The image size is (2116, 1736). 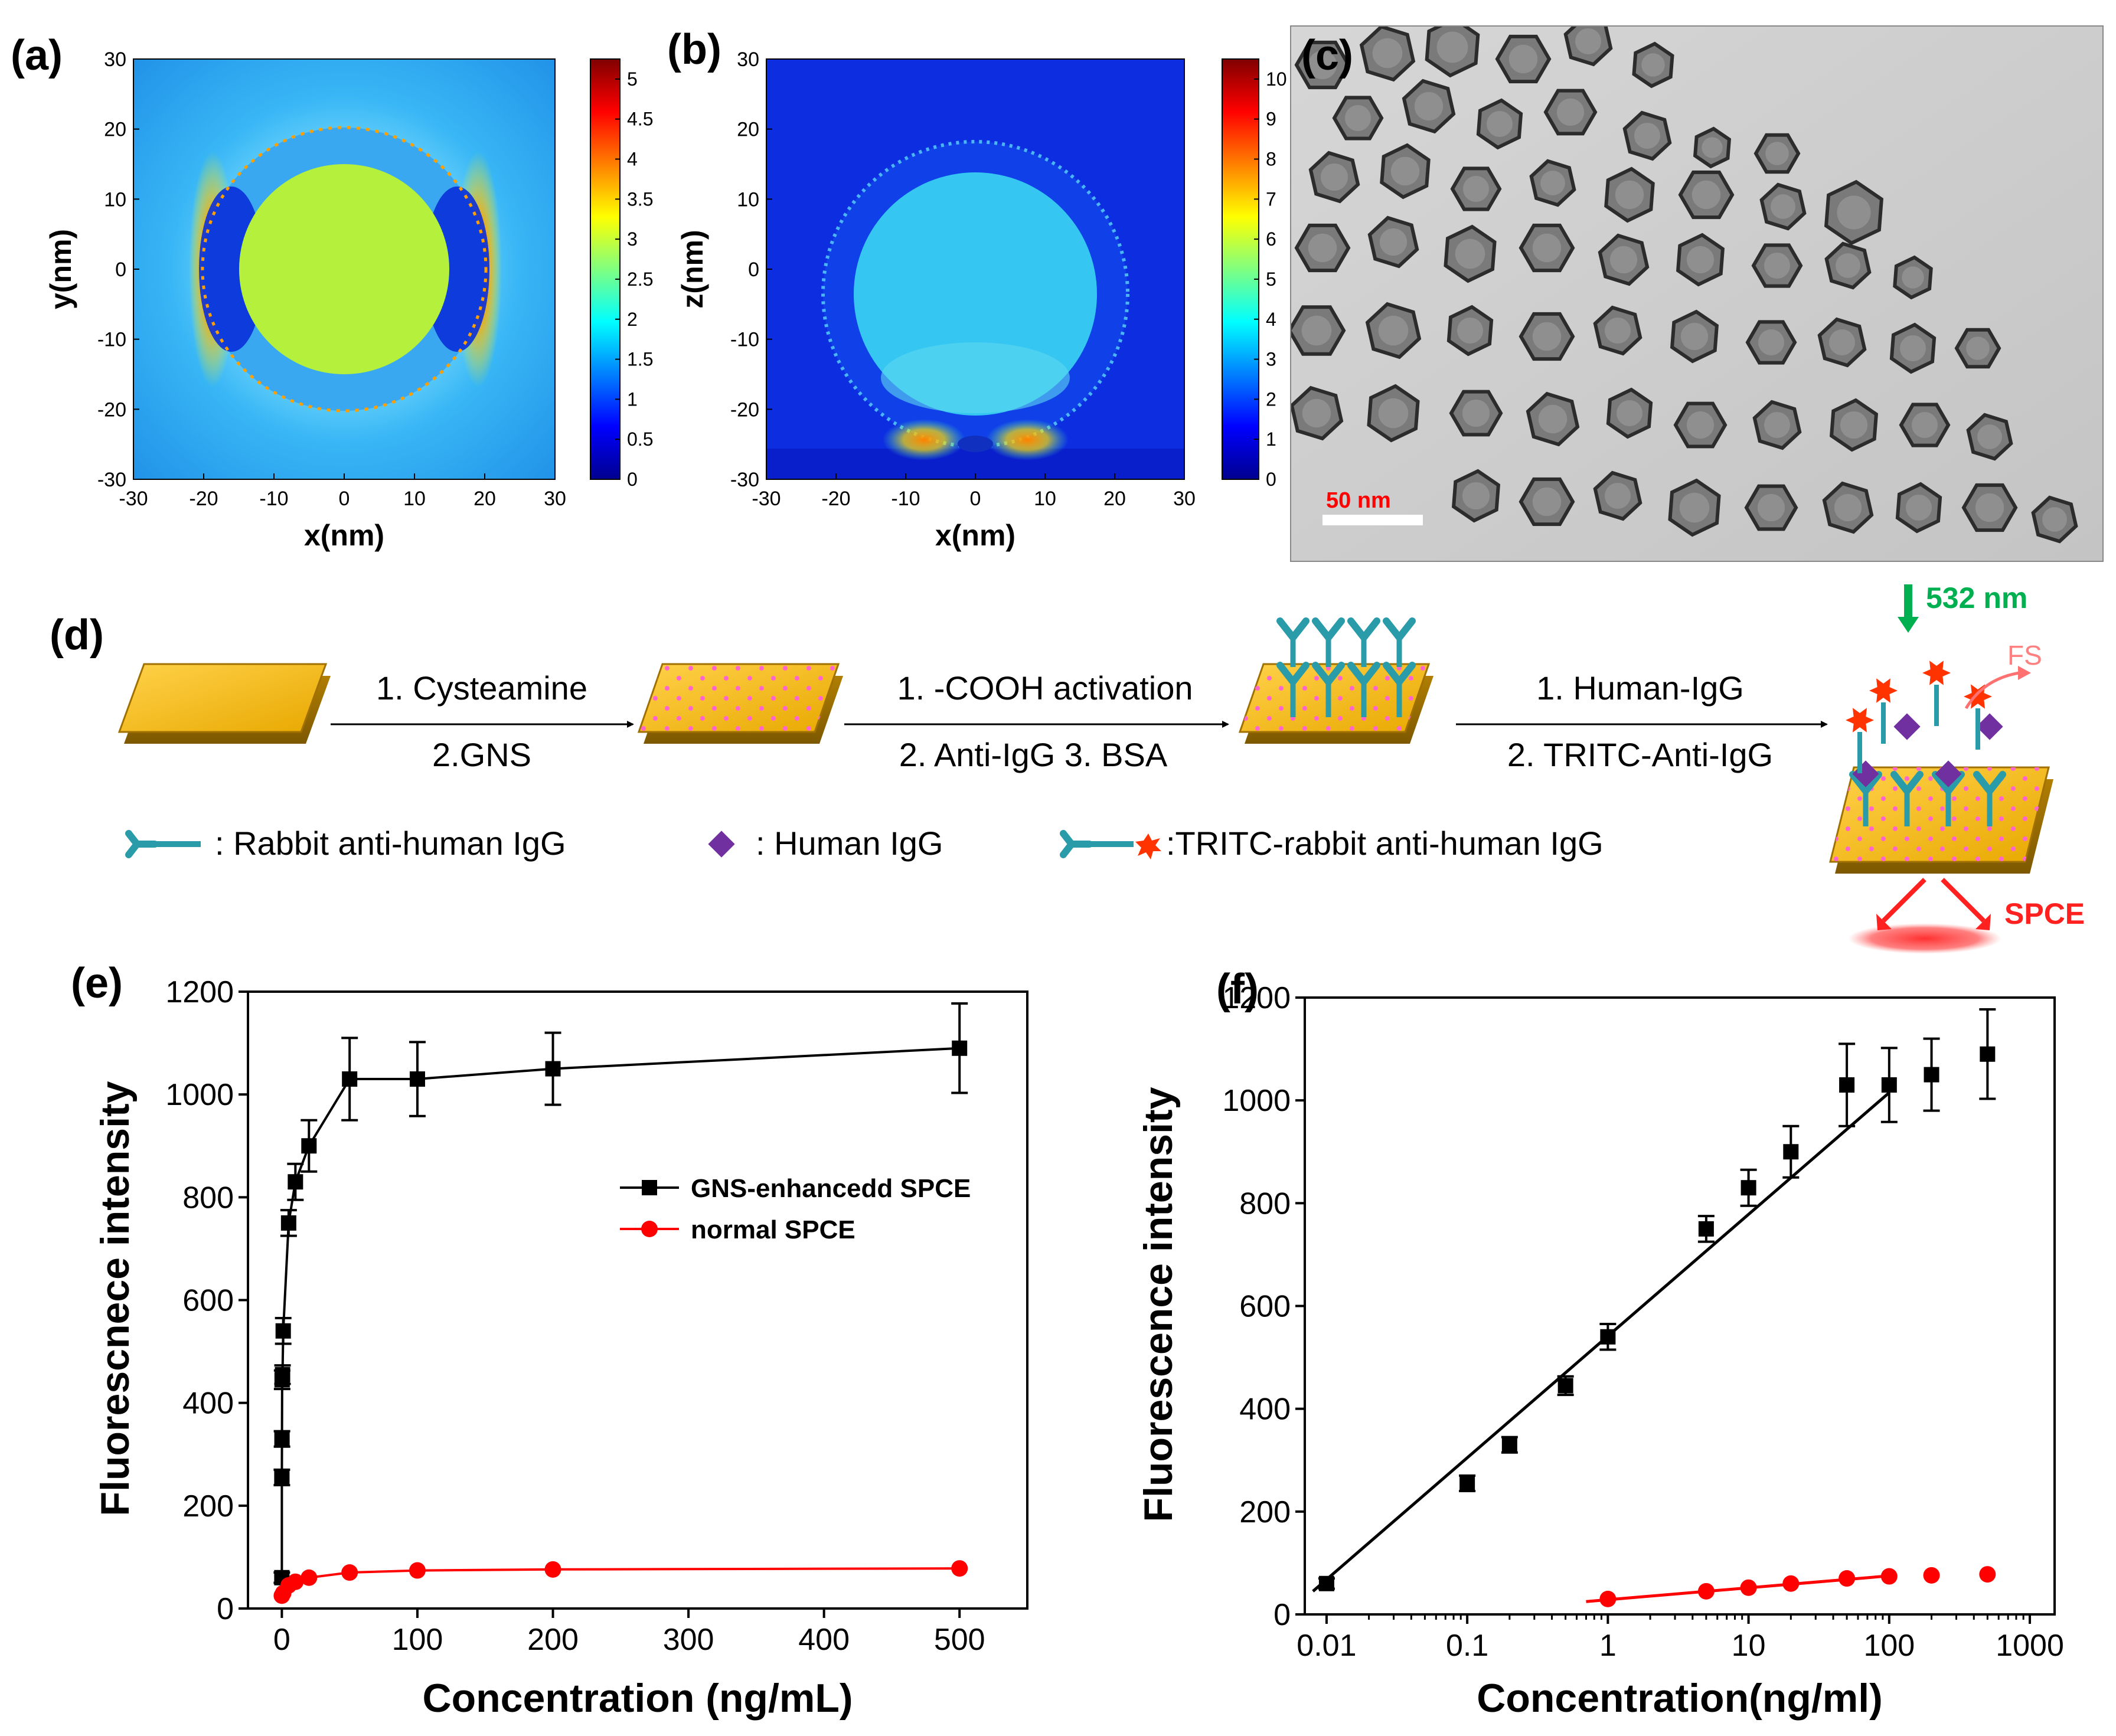 What do you see at coordinates (975, 535) in the screenshot?
I see `axis-b-x-label: x(nm)` at bounding box center [975, 535].